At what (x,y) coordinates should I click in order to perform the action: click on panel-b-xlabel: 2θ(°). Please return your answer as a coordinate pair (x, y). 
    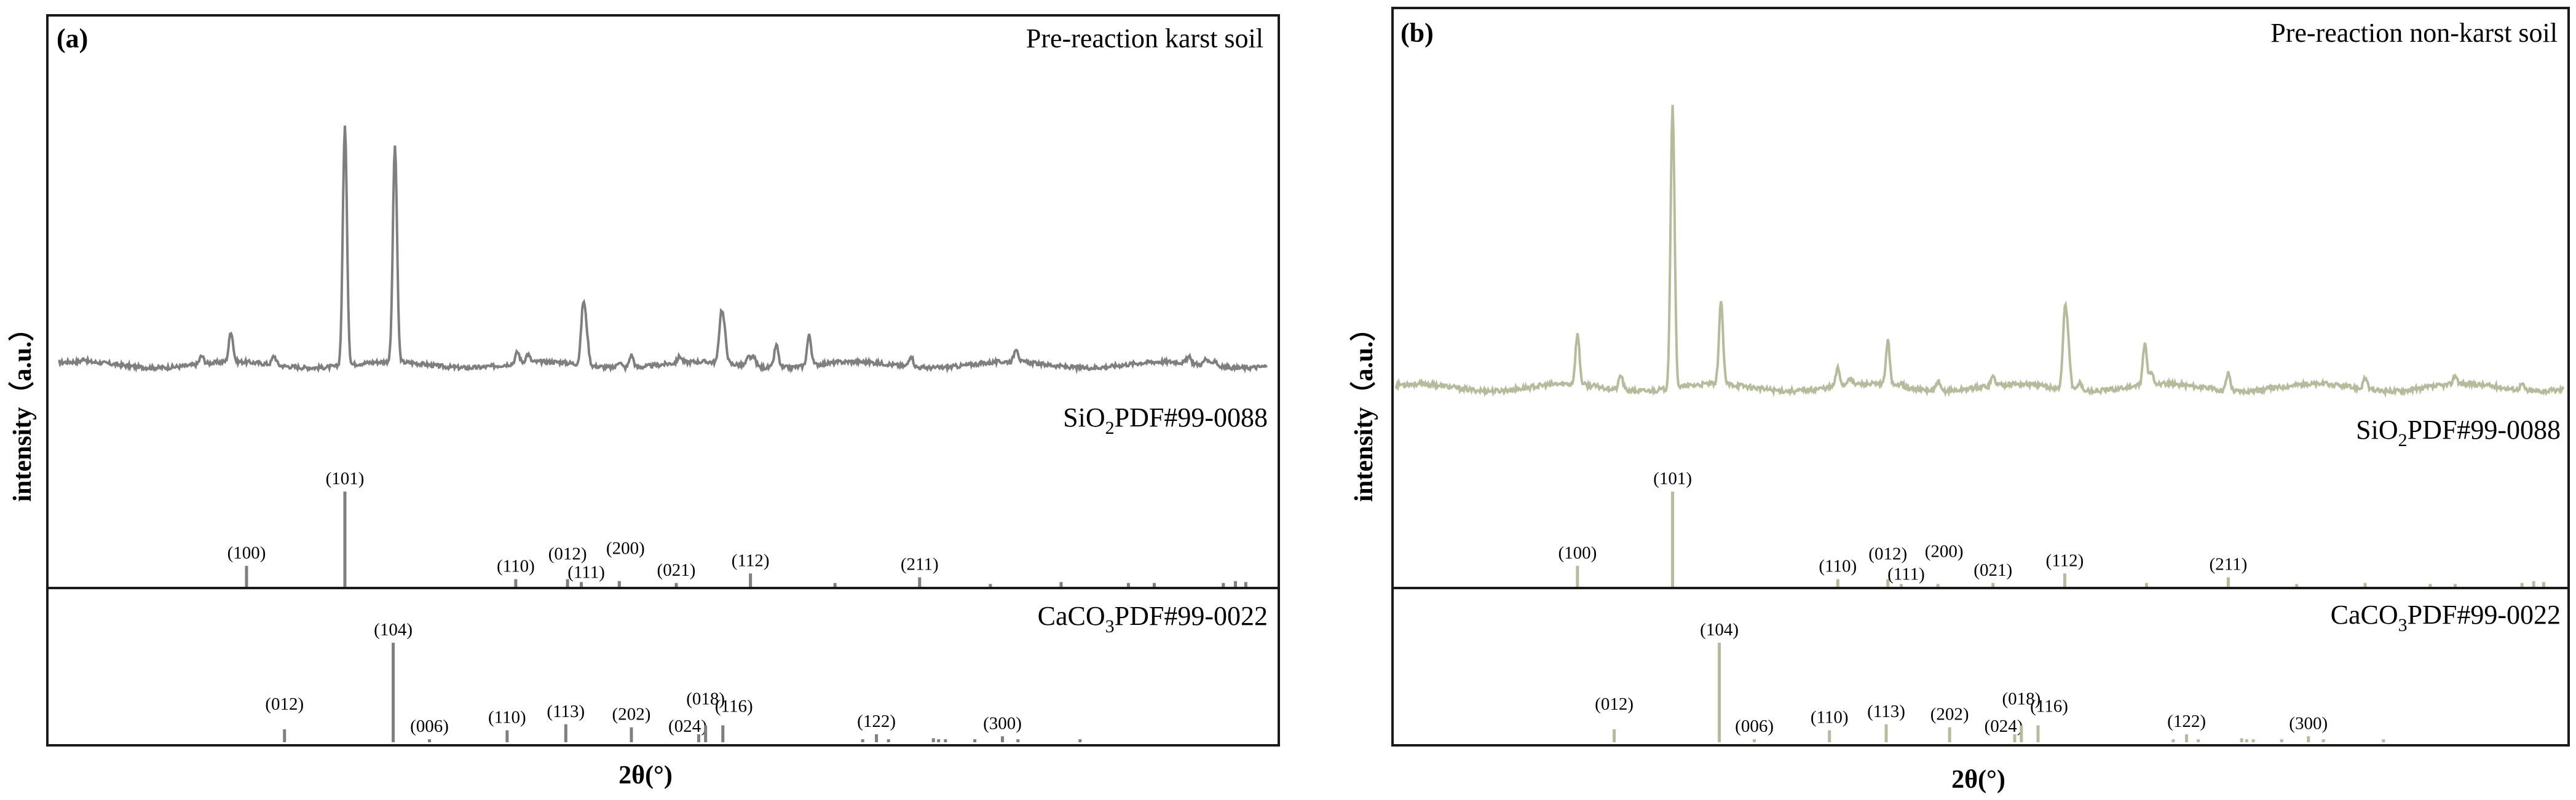
    Looking at the image, I should click on (1978, 780).